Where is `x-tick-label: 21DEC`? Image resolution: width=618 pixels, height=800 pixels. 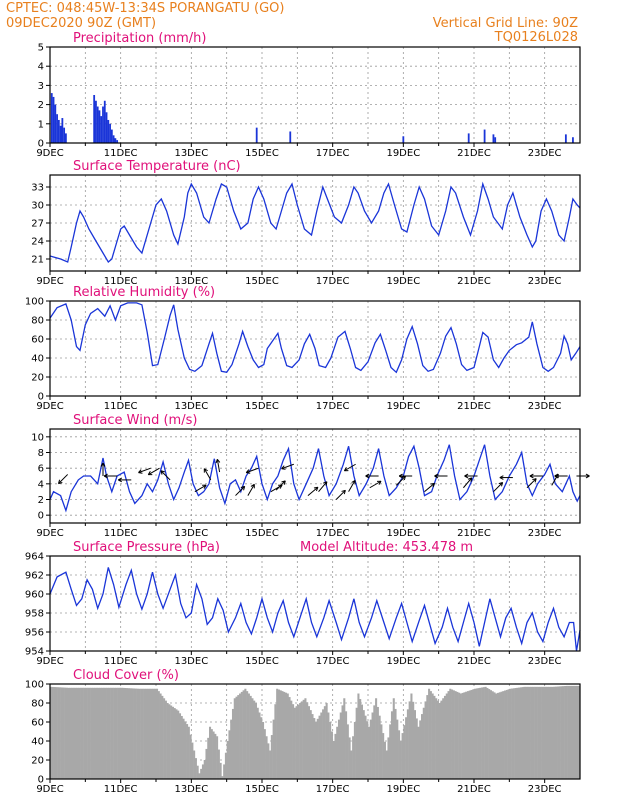 x-tick-label: 21DEC is located at coordinates (474, 661).